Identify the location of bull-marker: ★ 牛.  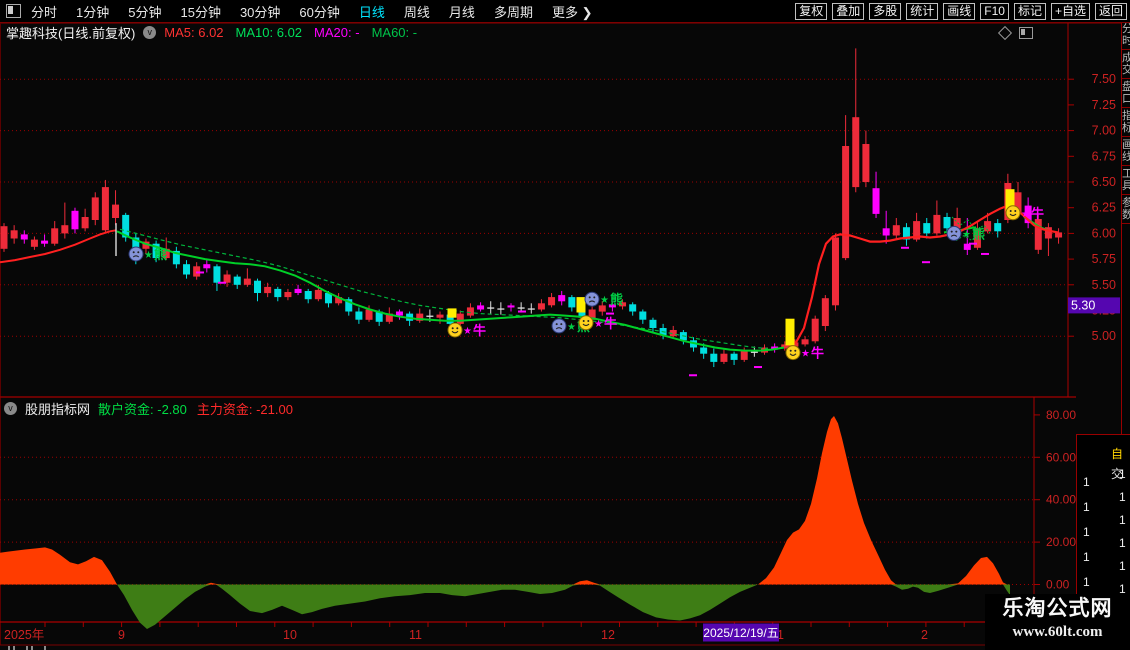
(804, 353).